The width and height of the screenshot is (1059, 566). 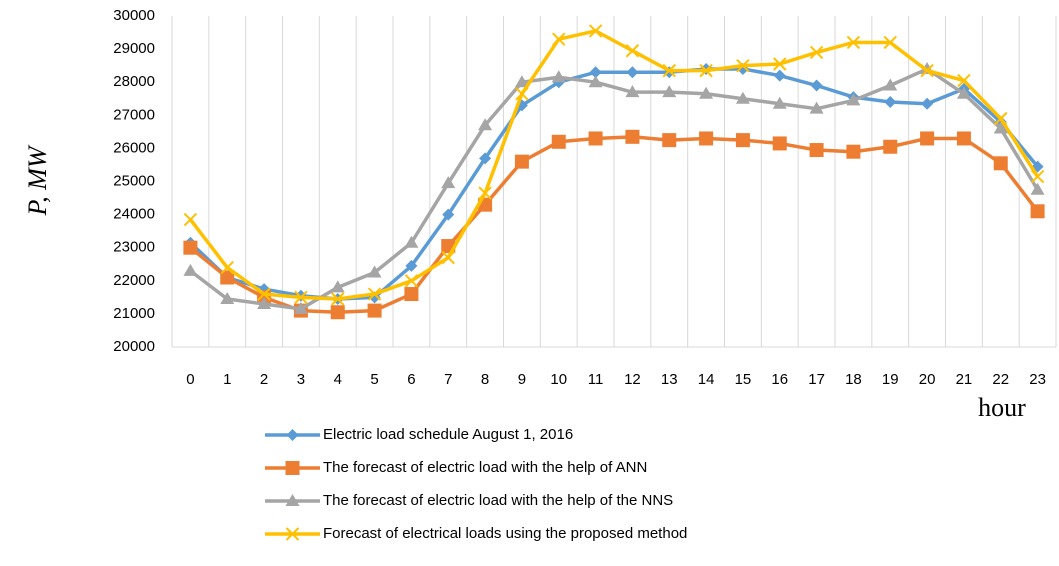 What do you see at coordinates (190, 379) in the screenshot?
I see `x-tick-label: 0` at bounding box center [190, 379].